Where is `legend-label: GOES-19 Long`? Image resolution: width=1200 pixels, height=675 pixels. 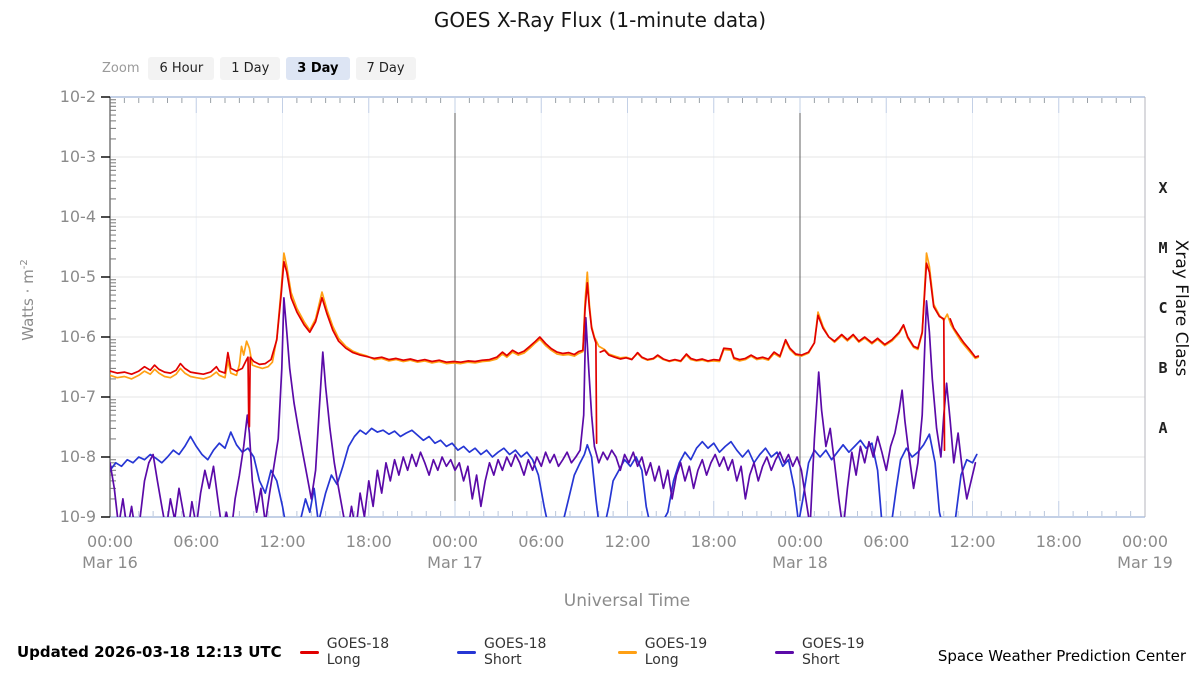
legend-label: GOES-19 Long is located at coordinates (676, 652).